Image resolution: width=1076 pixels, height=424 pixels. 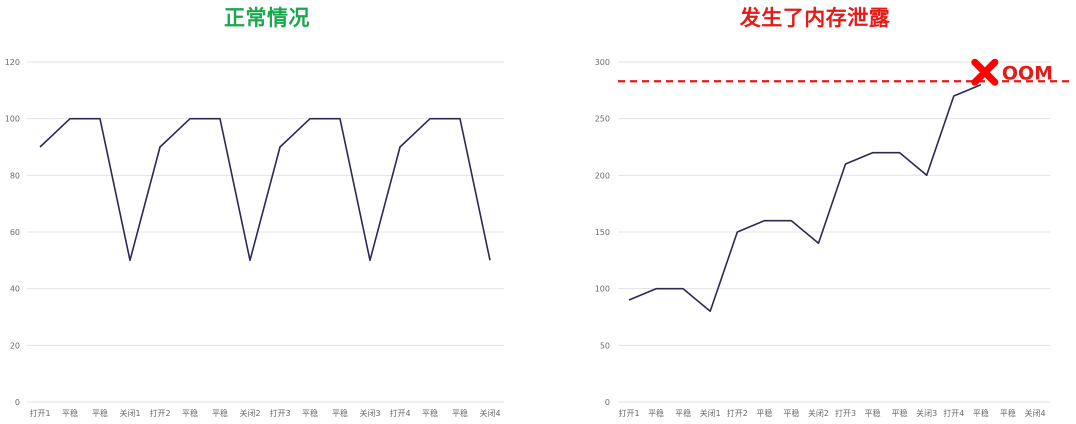 What do you see at coordinates (815, 18) in the screenshot?
I see `chart-title: 发生了内存泄露` at bounding box center [815, 18].